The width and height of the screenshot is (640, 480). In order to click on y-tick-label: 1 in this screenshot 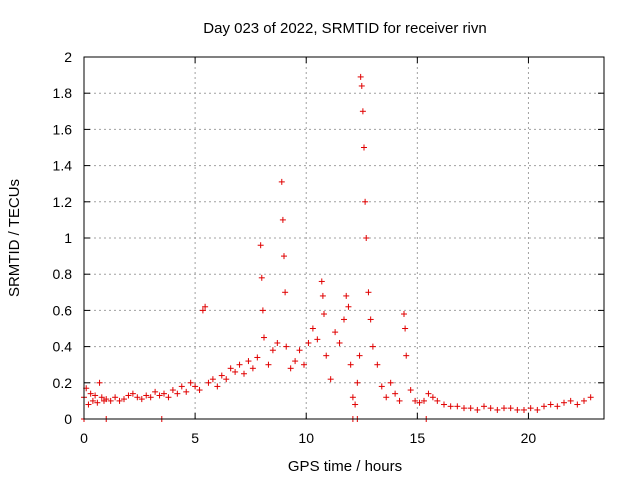, I will do `click(68, 238)`.